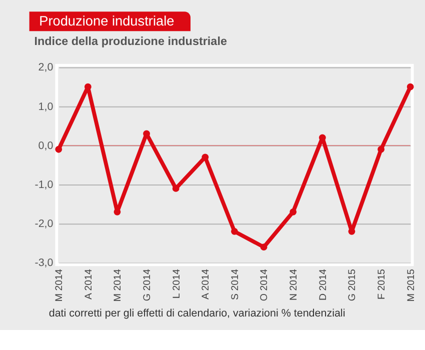 Image resolution: width=425 pixels, height=350 pixels. Describe the element at coordinates (44, 224) in the screenshot. I see `y-tick-label: -2,0` at that location.